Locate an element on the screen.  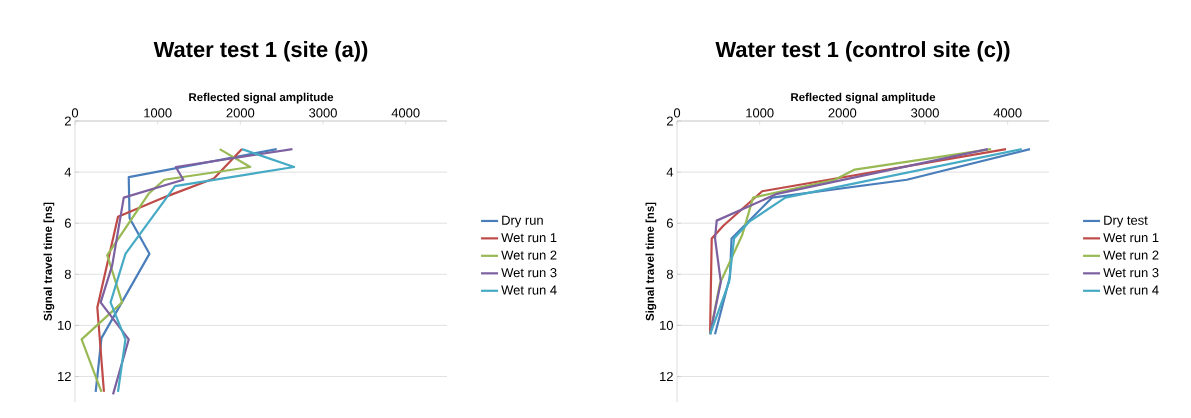
chart-title: Water test 1 (site (a)) is located at coordinates (260, 51).